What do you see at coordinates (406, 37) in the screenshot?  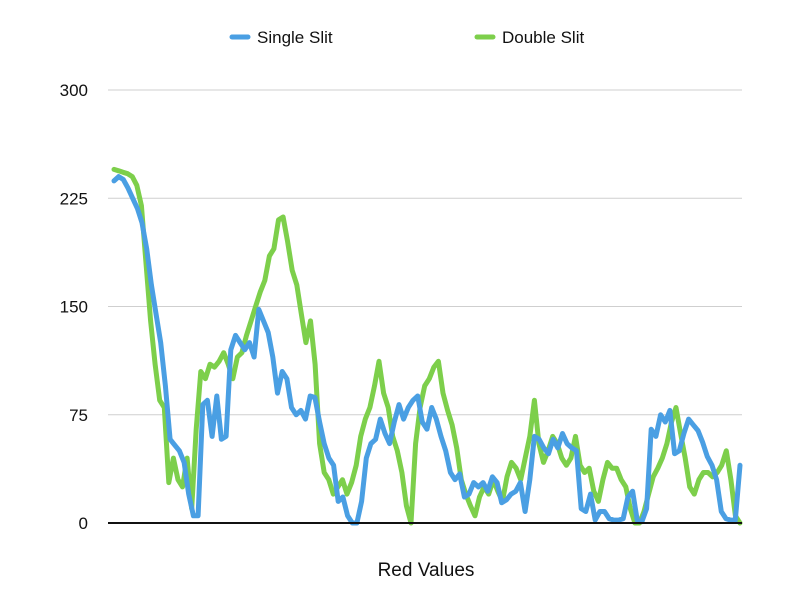 I see `legend: Single Slit Double Slit` at bounding box center [406, 37].